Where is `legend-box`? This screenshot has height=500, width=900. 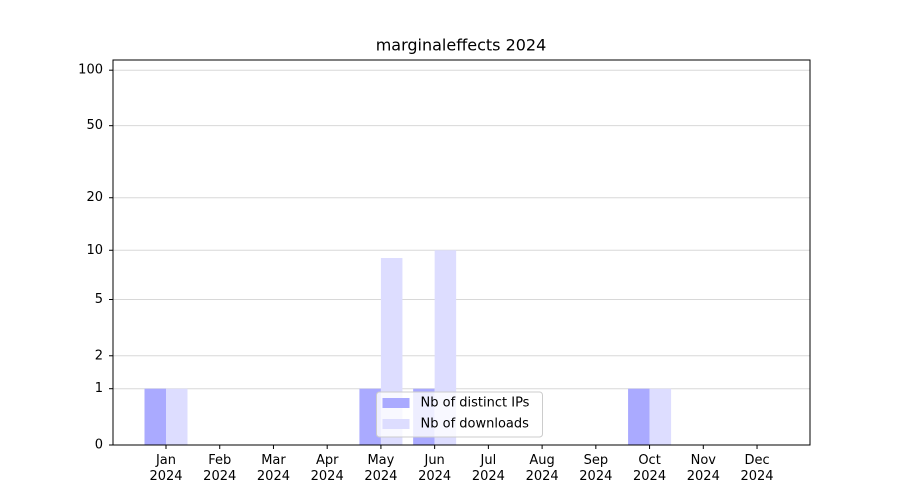 legend-box is located at coordinates (459, 414).